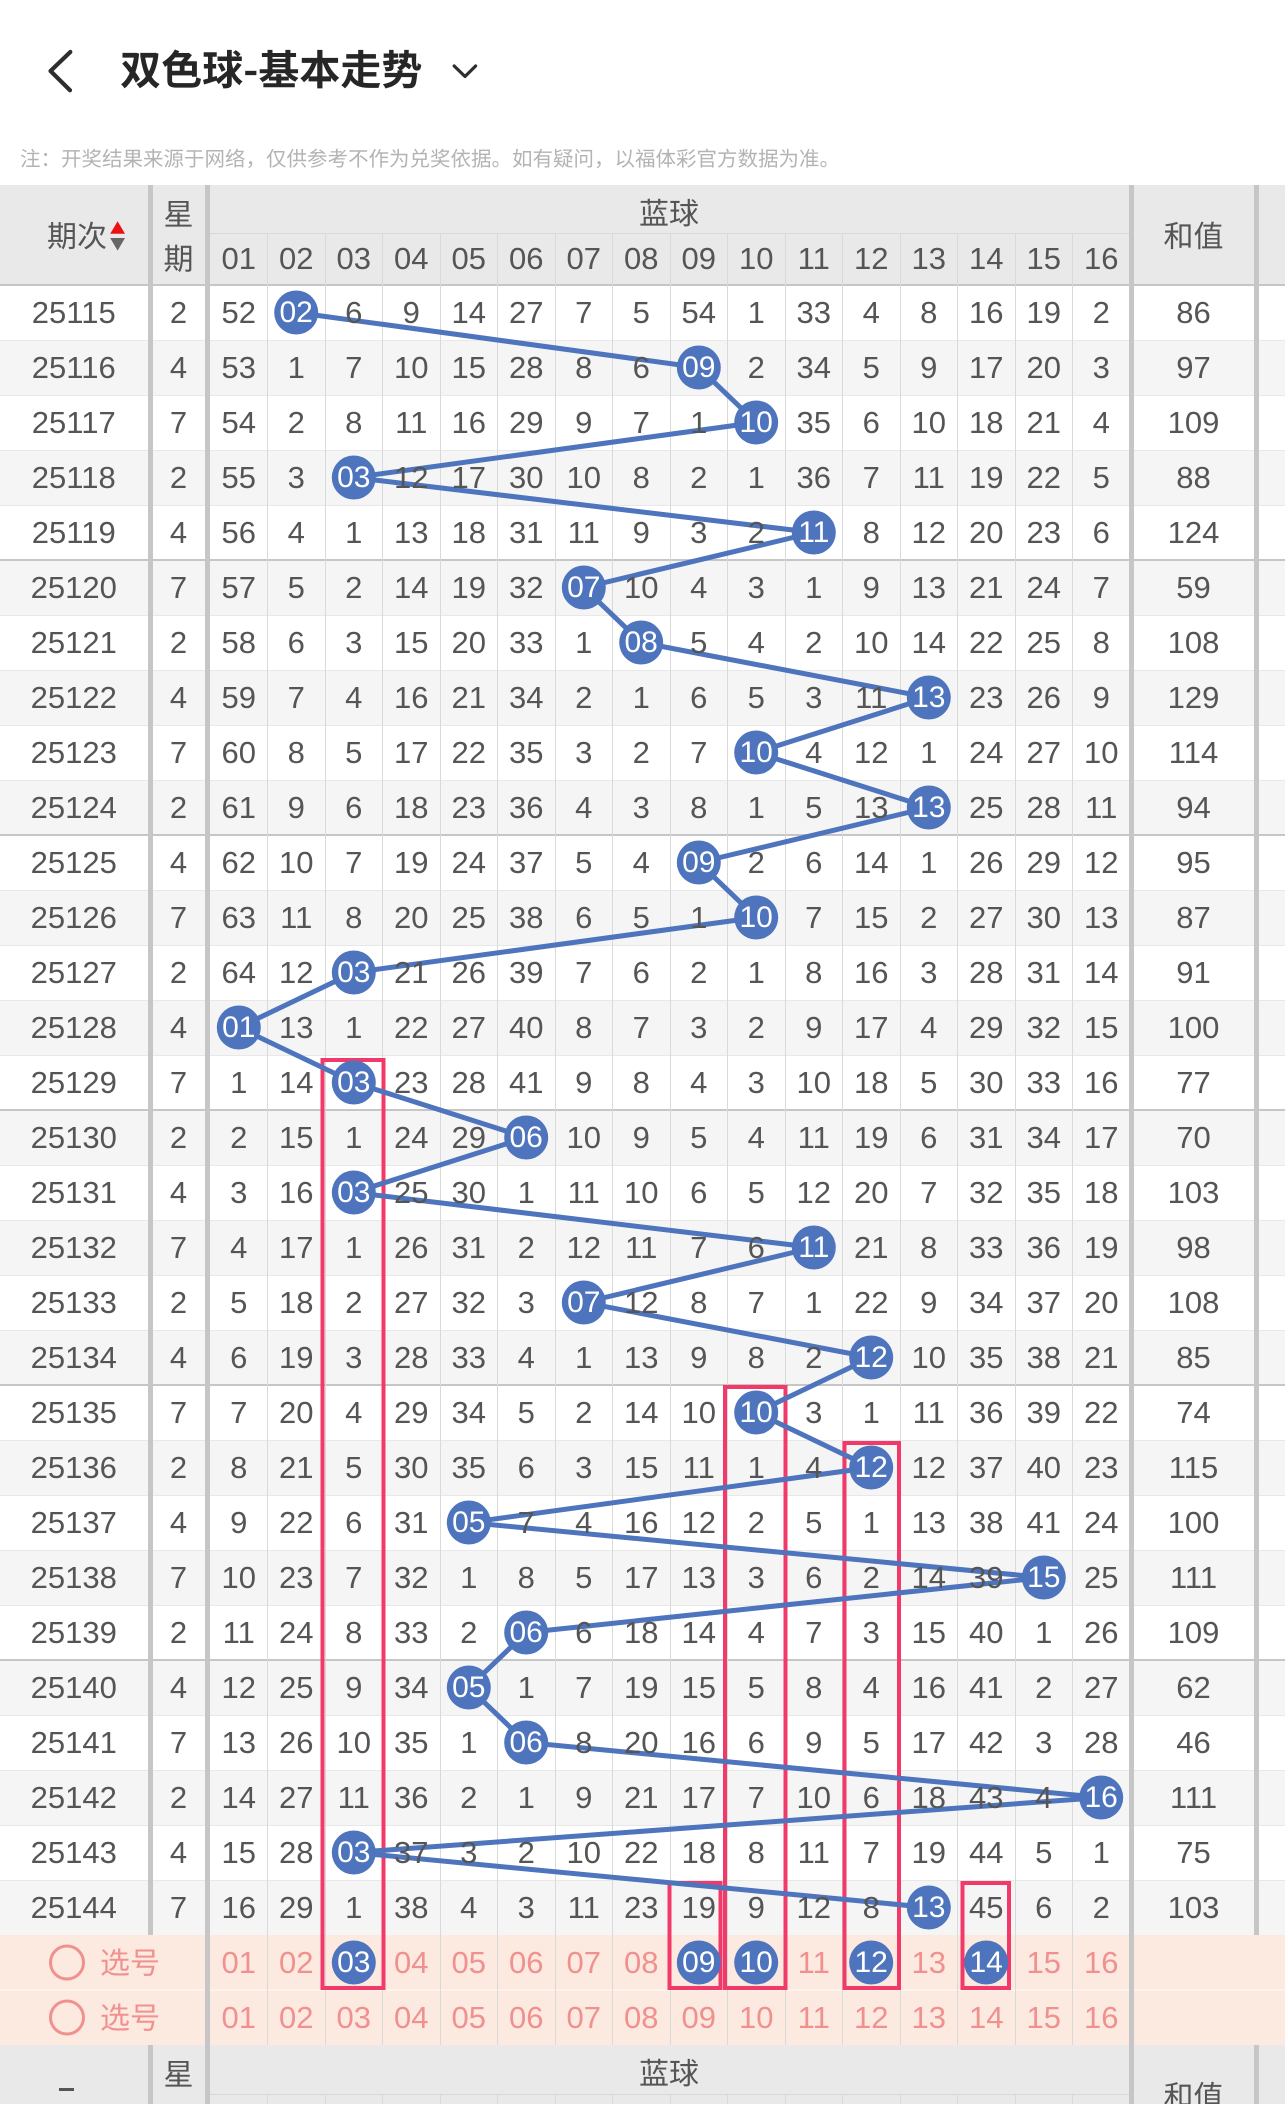 The height and width of the screenshot is (2104, 1285). What do you see at coordinates (1101, 1797) in the screenshot?
I see `svg-text: 16` at bounding box center [1101, 1797].